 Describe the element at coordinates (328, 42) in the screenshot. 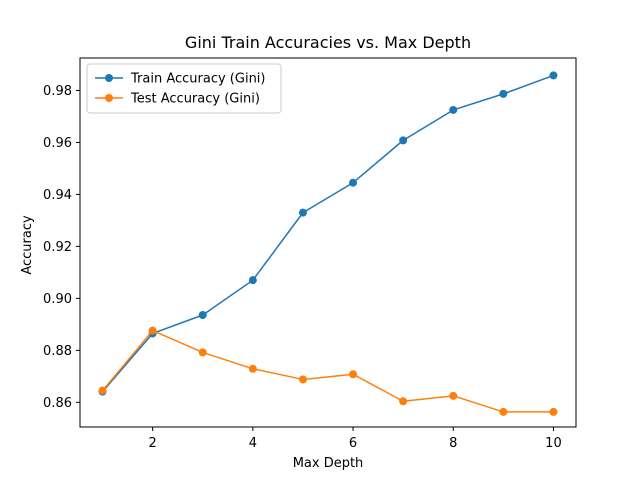

I see `chart-title: Gini Train Accuracies vs. Max Depth` at that location.